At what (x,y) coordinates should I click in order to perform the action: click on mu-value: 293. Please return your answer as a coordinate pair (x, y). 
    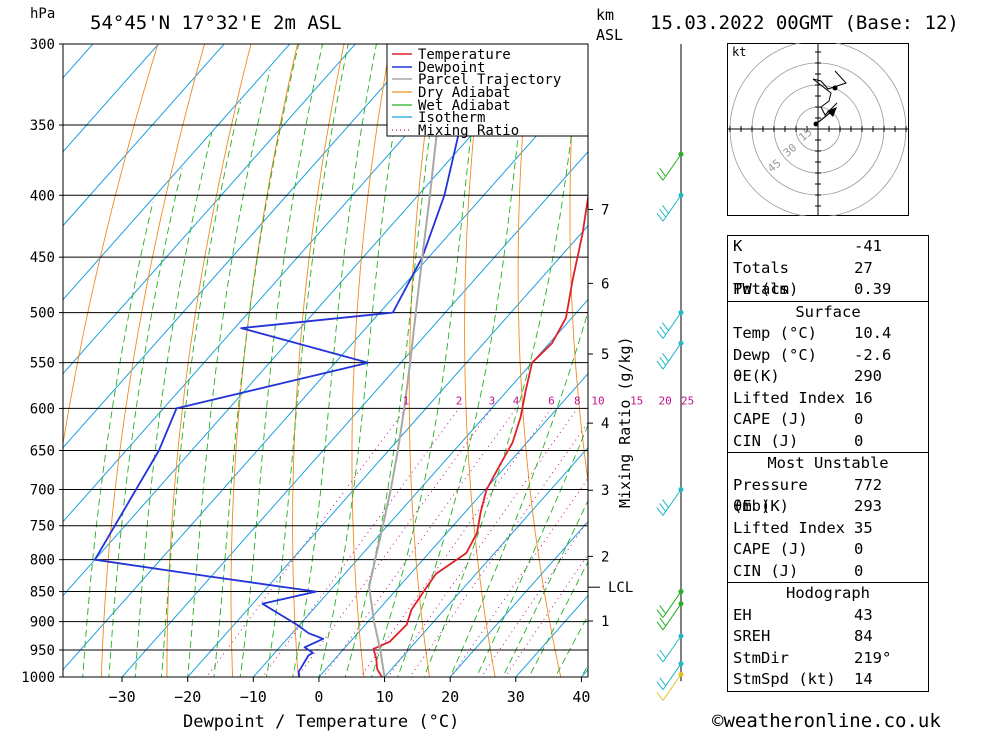
    Looking at the image, I should click on (868, 506).